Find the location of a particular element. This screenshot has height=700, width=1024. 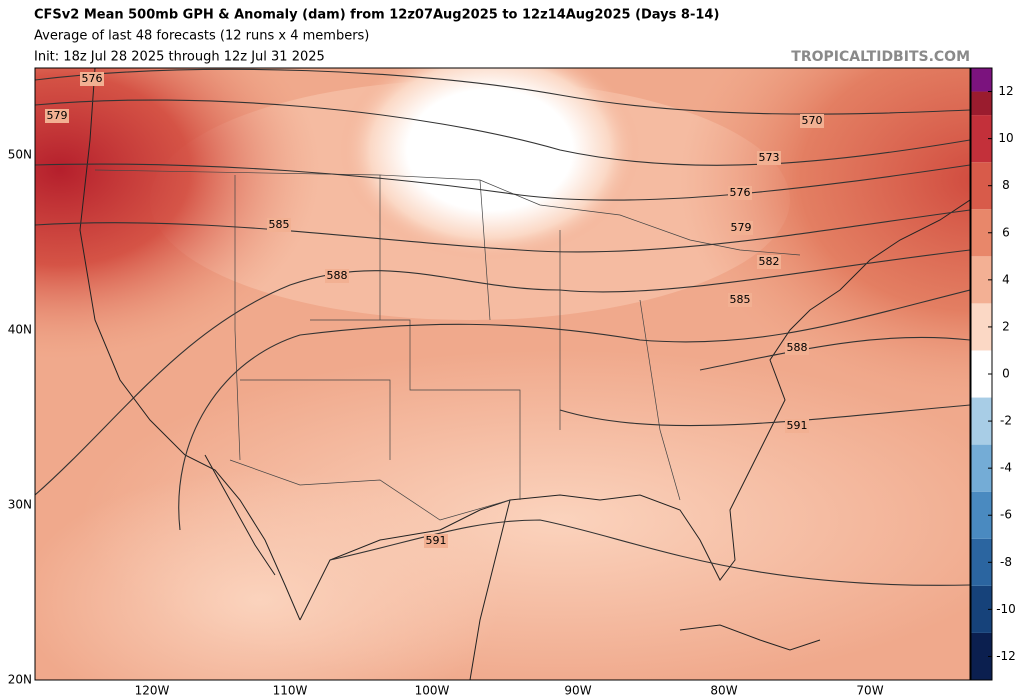

colorbar-tick-label: -12 is located at coordinates (1006, 656).